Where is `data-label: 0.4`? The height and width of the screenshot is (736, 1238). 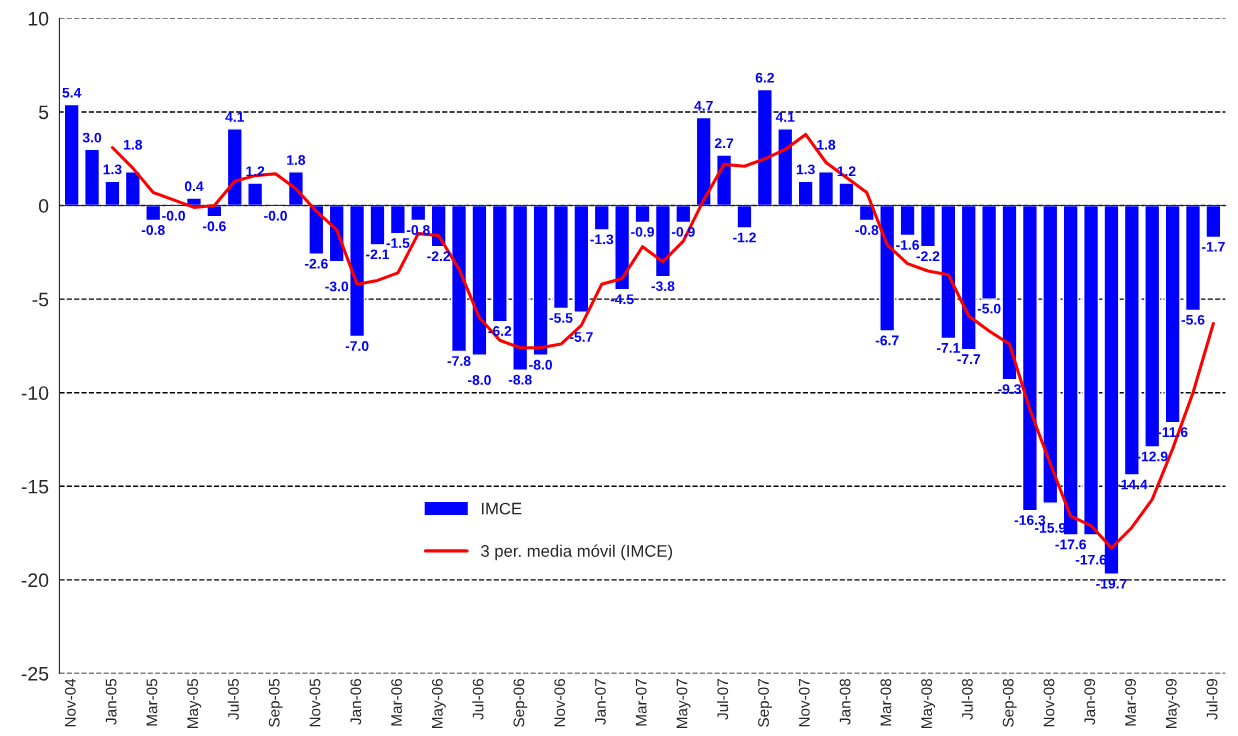 data-label: 0.4 is located at coordinates (194, 186).